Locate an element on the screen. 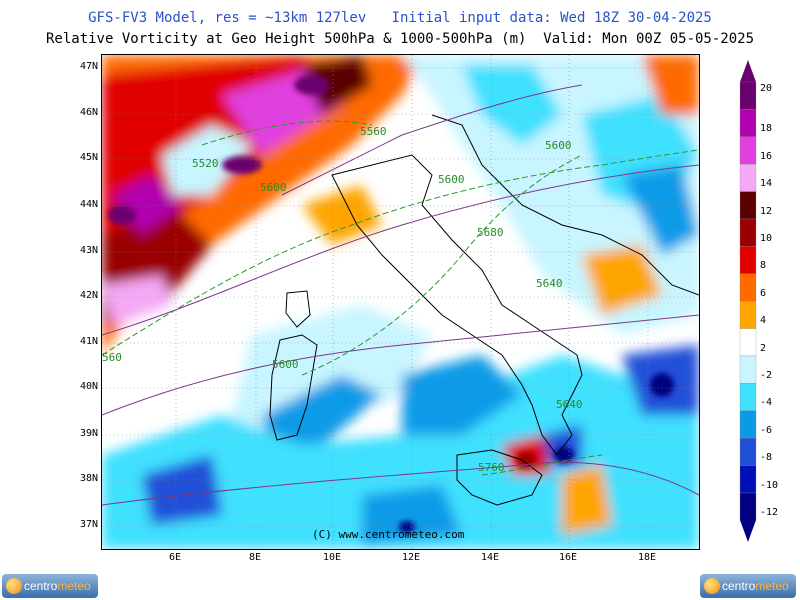 The width and height of the screenshot is (800, 600). contour-label: 5560 is located at coordinates (373, 131).